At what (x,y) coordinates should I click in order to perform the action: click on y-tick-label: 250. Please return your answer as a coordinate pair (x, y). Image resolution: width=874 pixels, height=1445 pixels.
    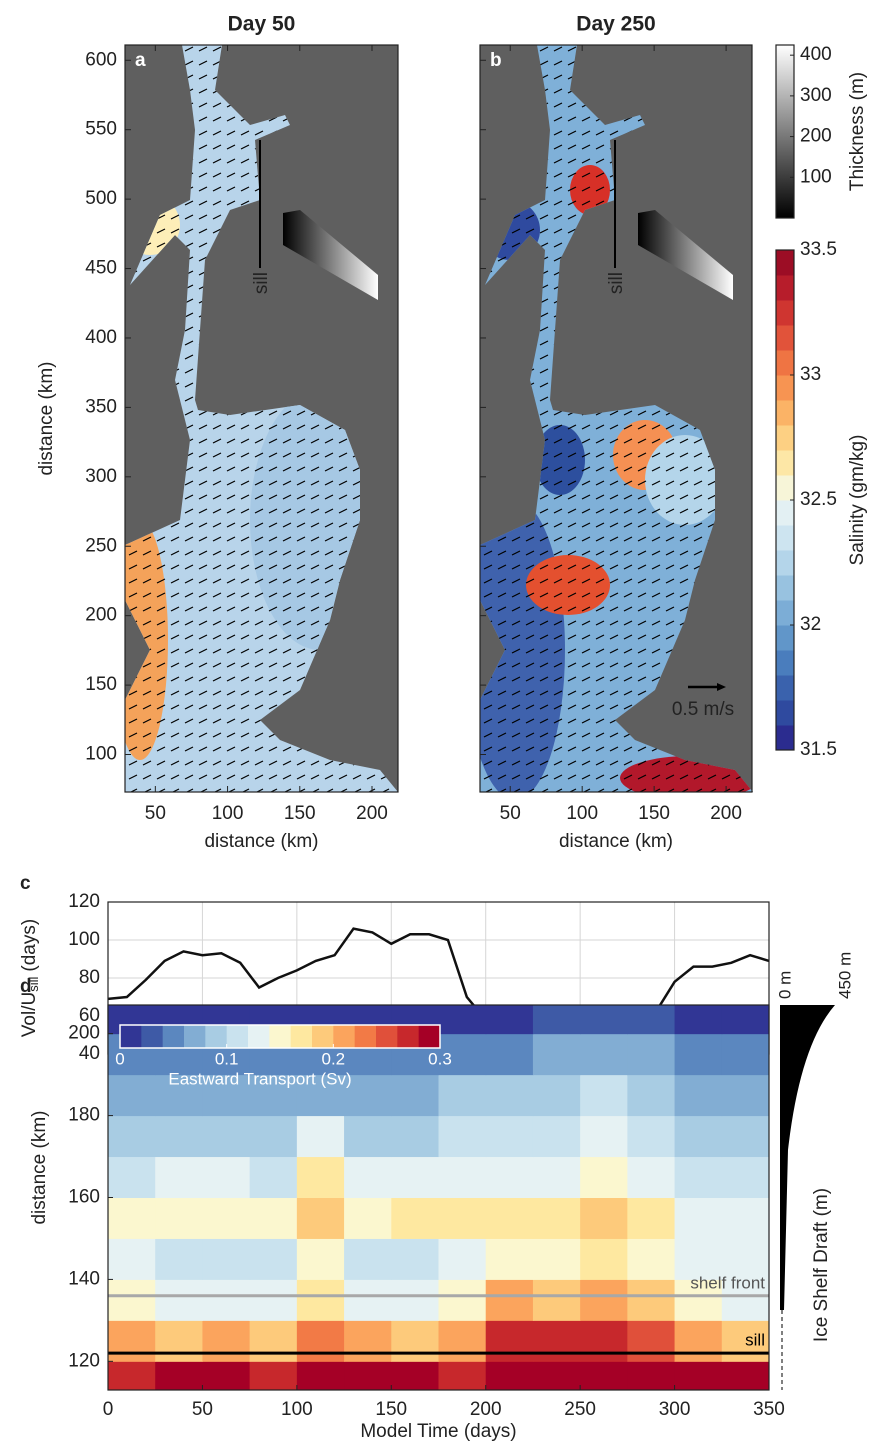
    Looking at the image, I should click on (101, 545).